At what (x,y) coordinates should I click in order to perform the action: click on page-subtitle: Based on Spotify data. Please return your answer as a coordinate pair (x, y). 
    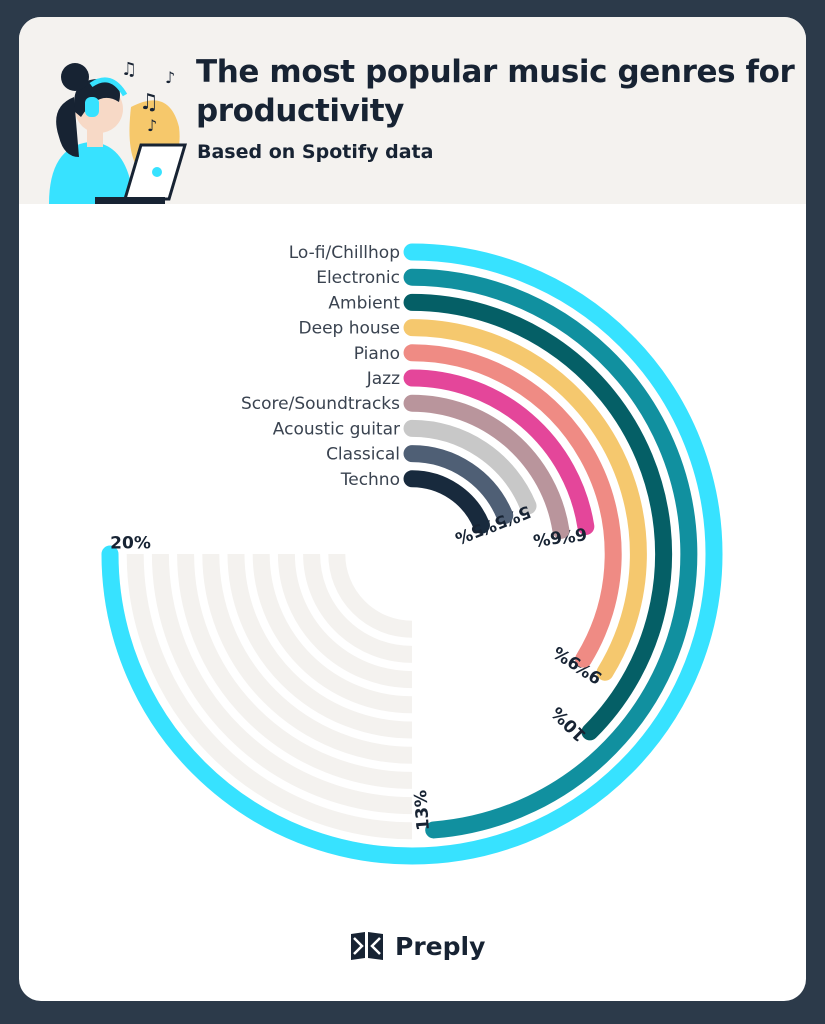
    Looking at the image, I should click on (315, 152).